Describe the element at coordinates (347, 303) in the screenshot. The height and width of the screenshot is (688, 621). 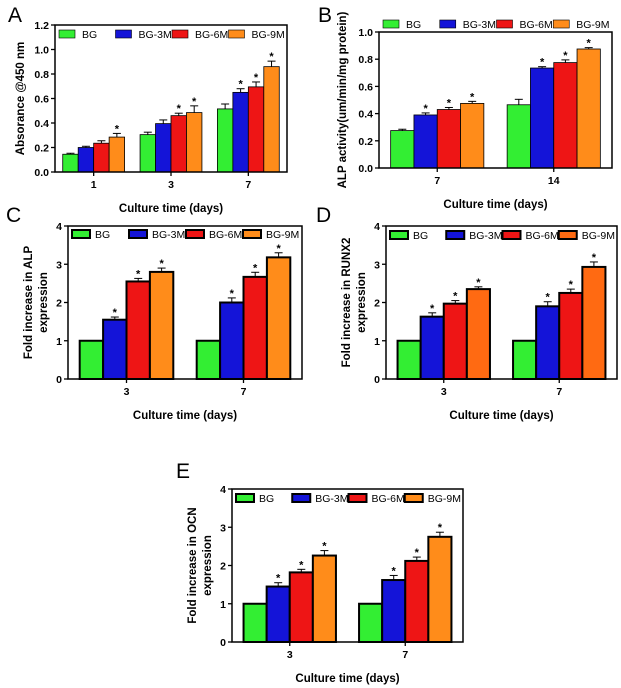
I see `y-axis-title: Fold increase in RUNX2` at that location.